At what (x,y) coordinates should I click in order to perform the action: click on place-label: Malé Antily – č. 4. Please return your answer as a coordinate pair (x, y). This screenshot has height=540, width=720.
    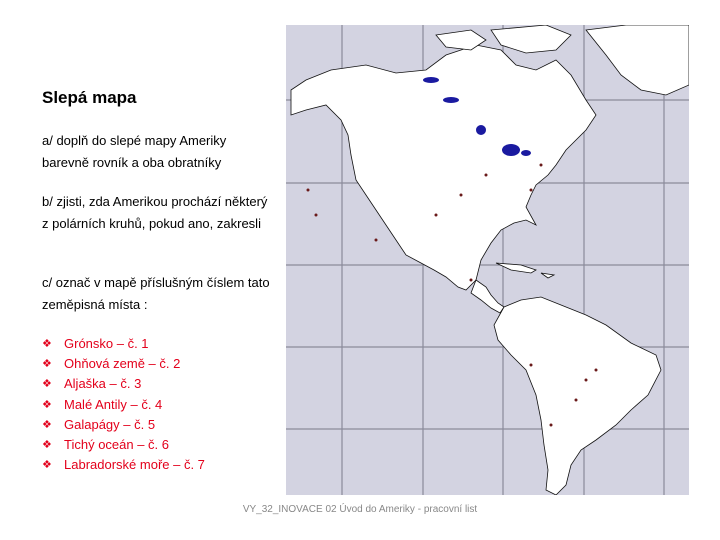
    Looking at the image, I should click on (113, 404).